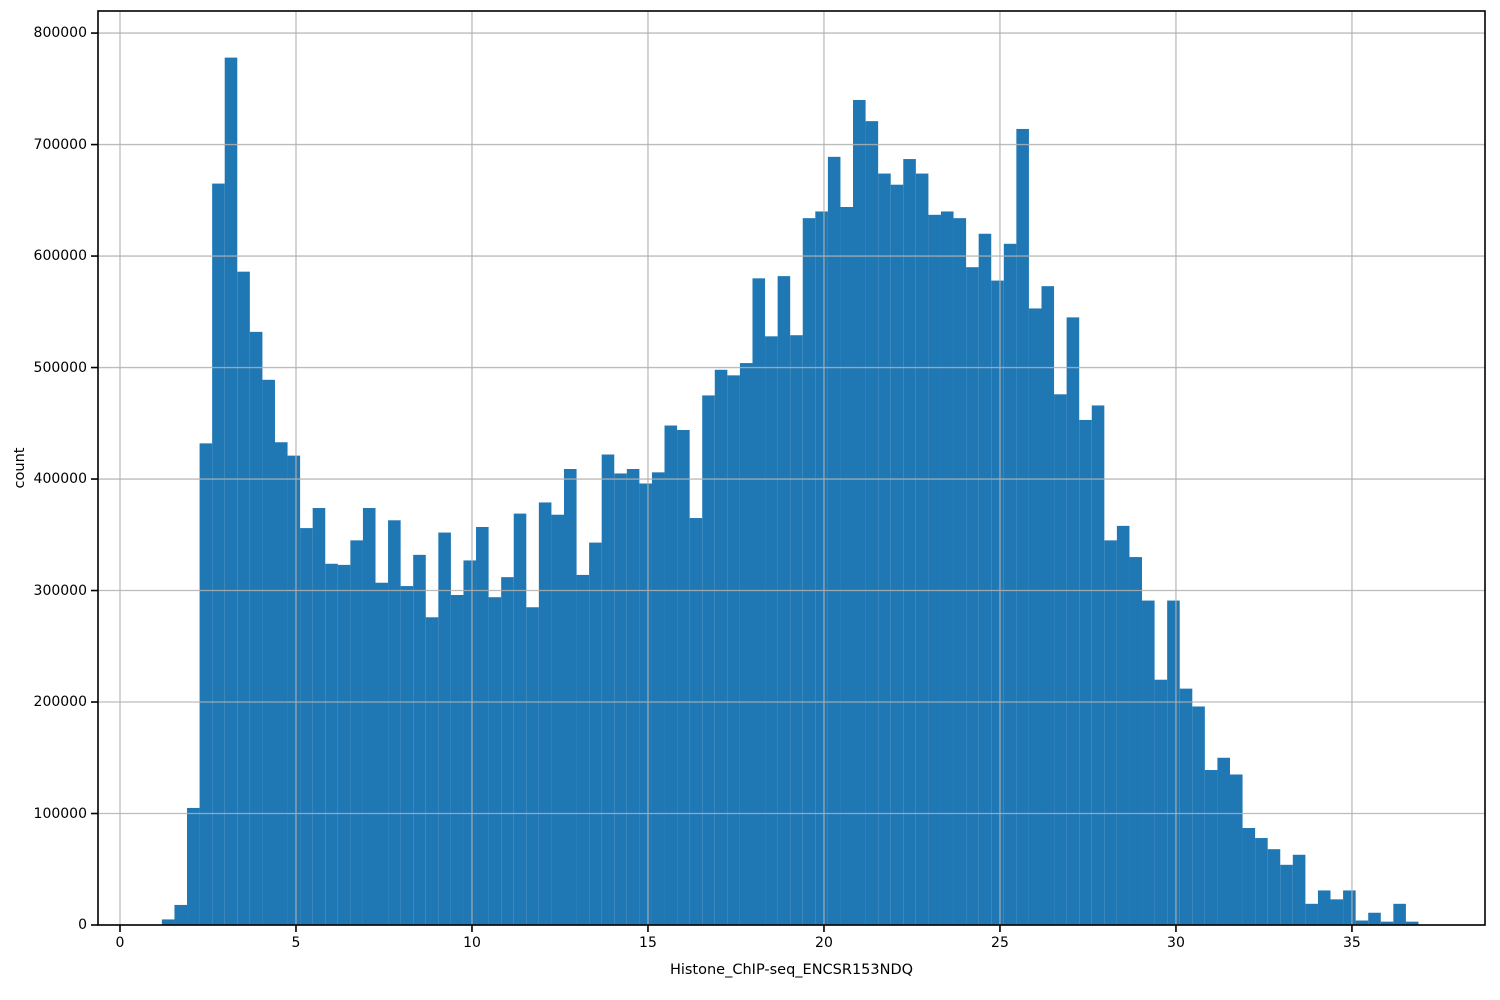 Image resolution: width=1500 pixels, height=1000 pixels. What do you see at coordinates (60, 256) in the screenshot?
I see `y-tick-label: 600000` at bounding box center [60, 256].